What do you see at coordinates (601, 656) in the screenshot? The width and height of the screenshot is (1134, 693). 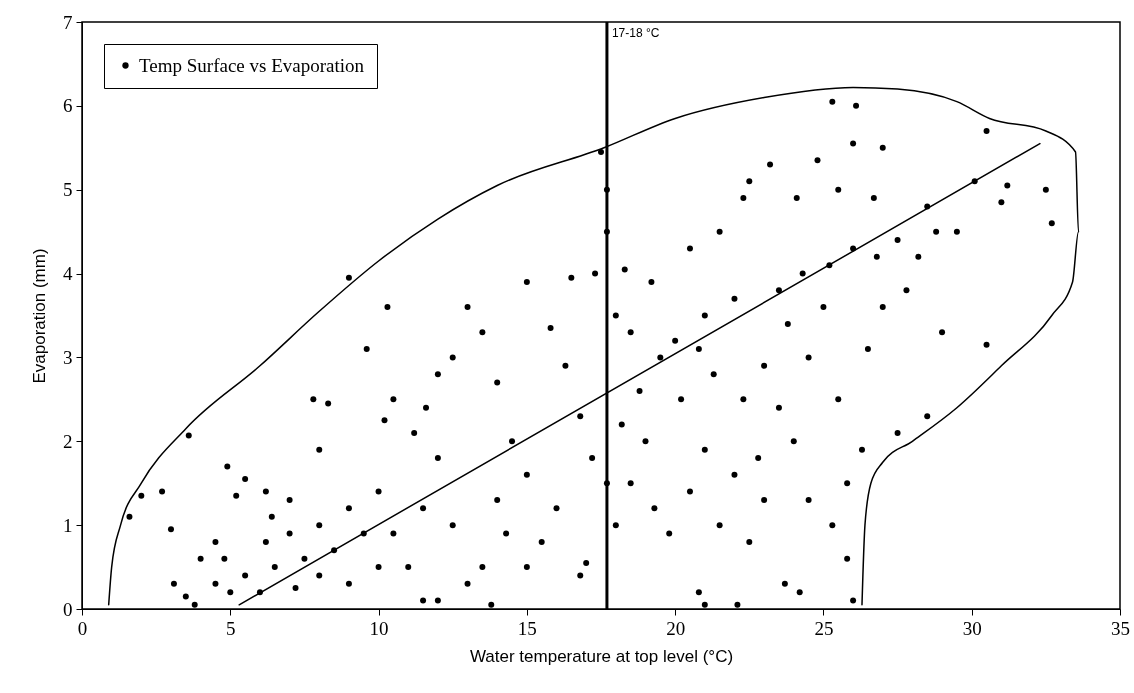 I see `x-axis-title: Water temperature at top level (°C)` at bounding box center [601, 656].